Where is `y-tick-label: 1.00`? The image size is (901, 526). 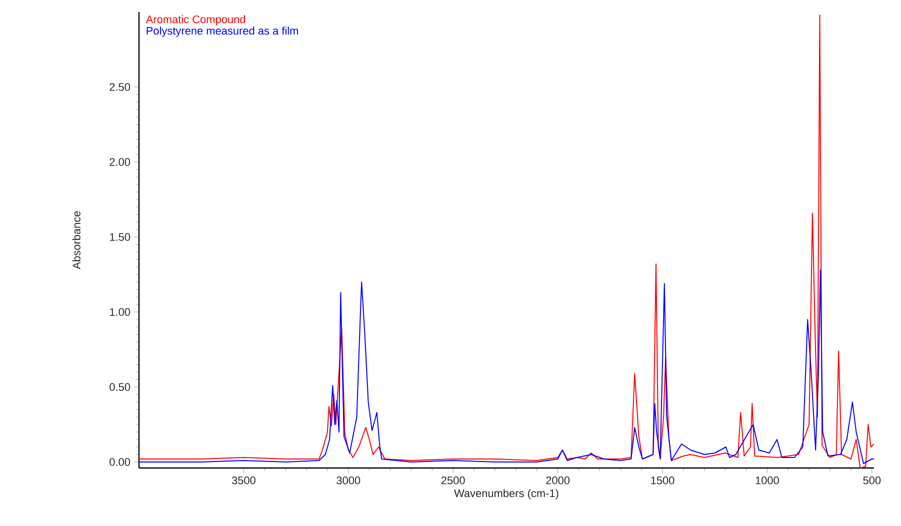 y-tick-label: 1.00 is located at coordinates (120, 312).